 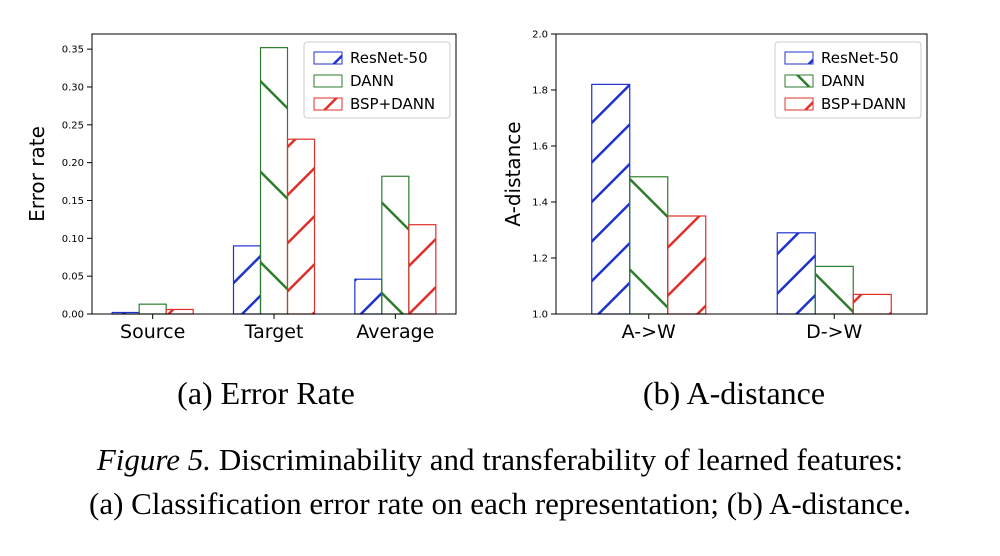 What do you see at coordinates (540, 203) in the screenshot?
I see `y-tick-label: 1.4` at bounding box center [540, 203].